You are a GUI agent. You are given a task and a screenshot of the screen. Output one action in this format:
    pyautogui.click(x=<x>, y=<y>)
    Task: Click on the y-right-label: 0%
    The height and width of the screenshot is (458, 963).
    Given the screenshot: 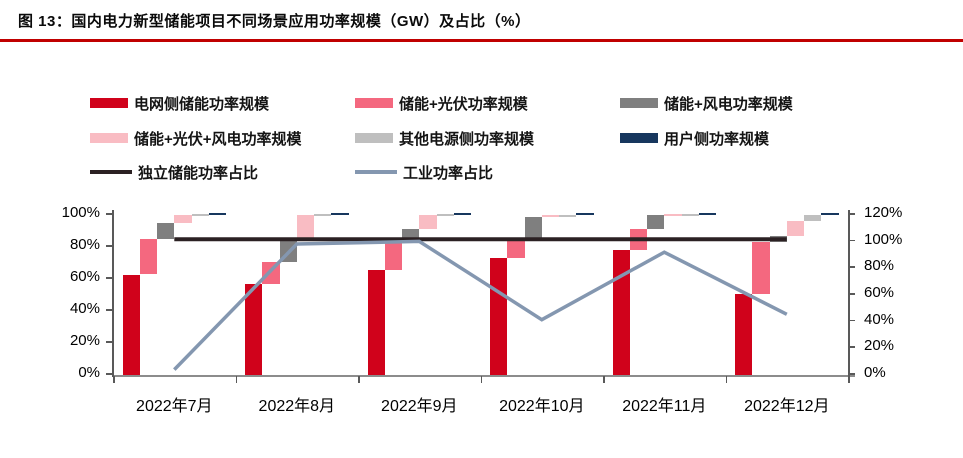 What is the action you would take?
    pyautogui.click(x=875, y=372)
    